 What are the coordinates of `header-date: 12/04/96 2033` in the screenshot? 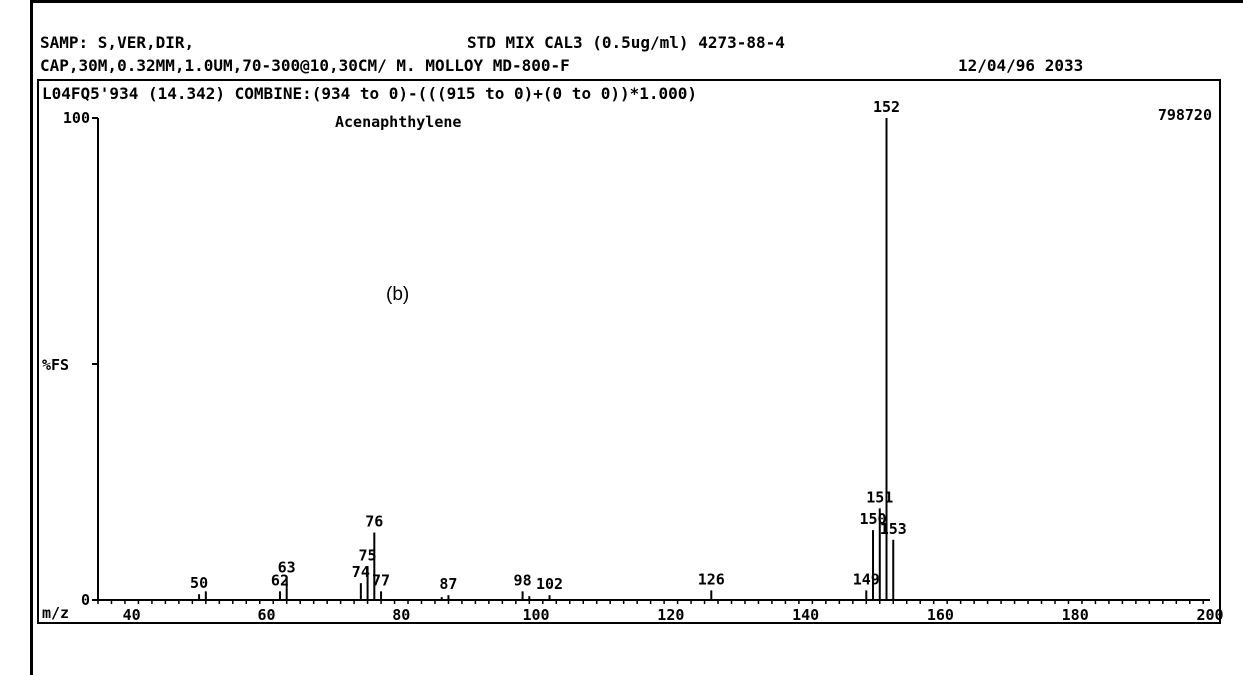 It's located at (1020, 65).